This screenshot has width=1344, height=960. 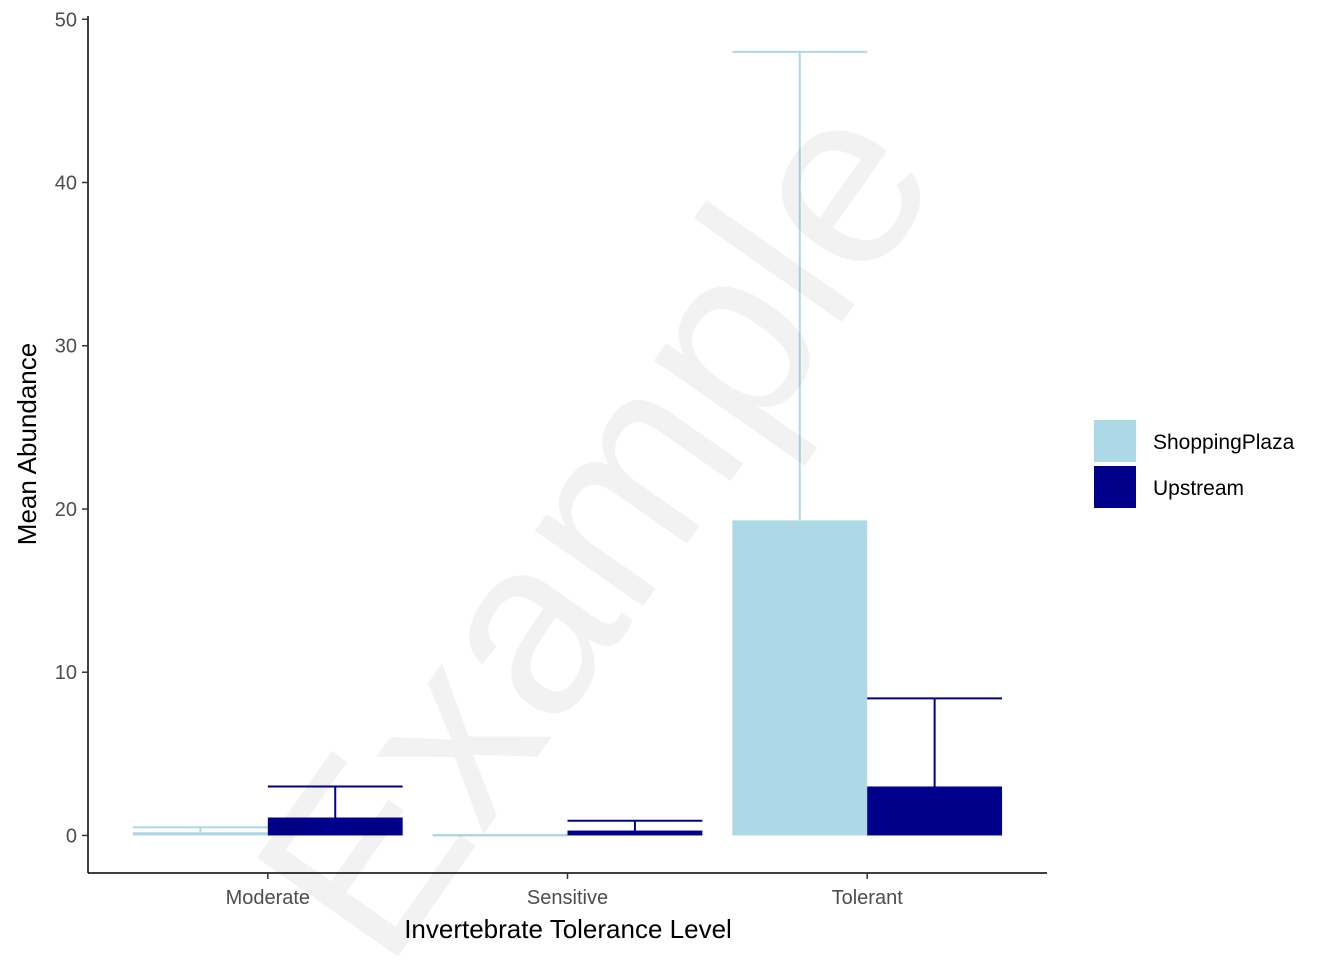 What do you see at coordinates (1115, 487) in the screenshot?
I see `legend-key-upstream` at bounding box center [1115, 487].